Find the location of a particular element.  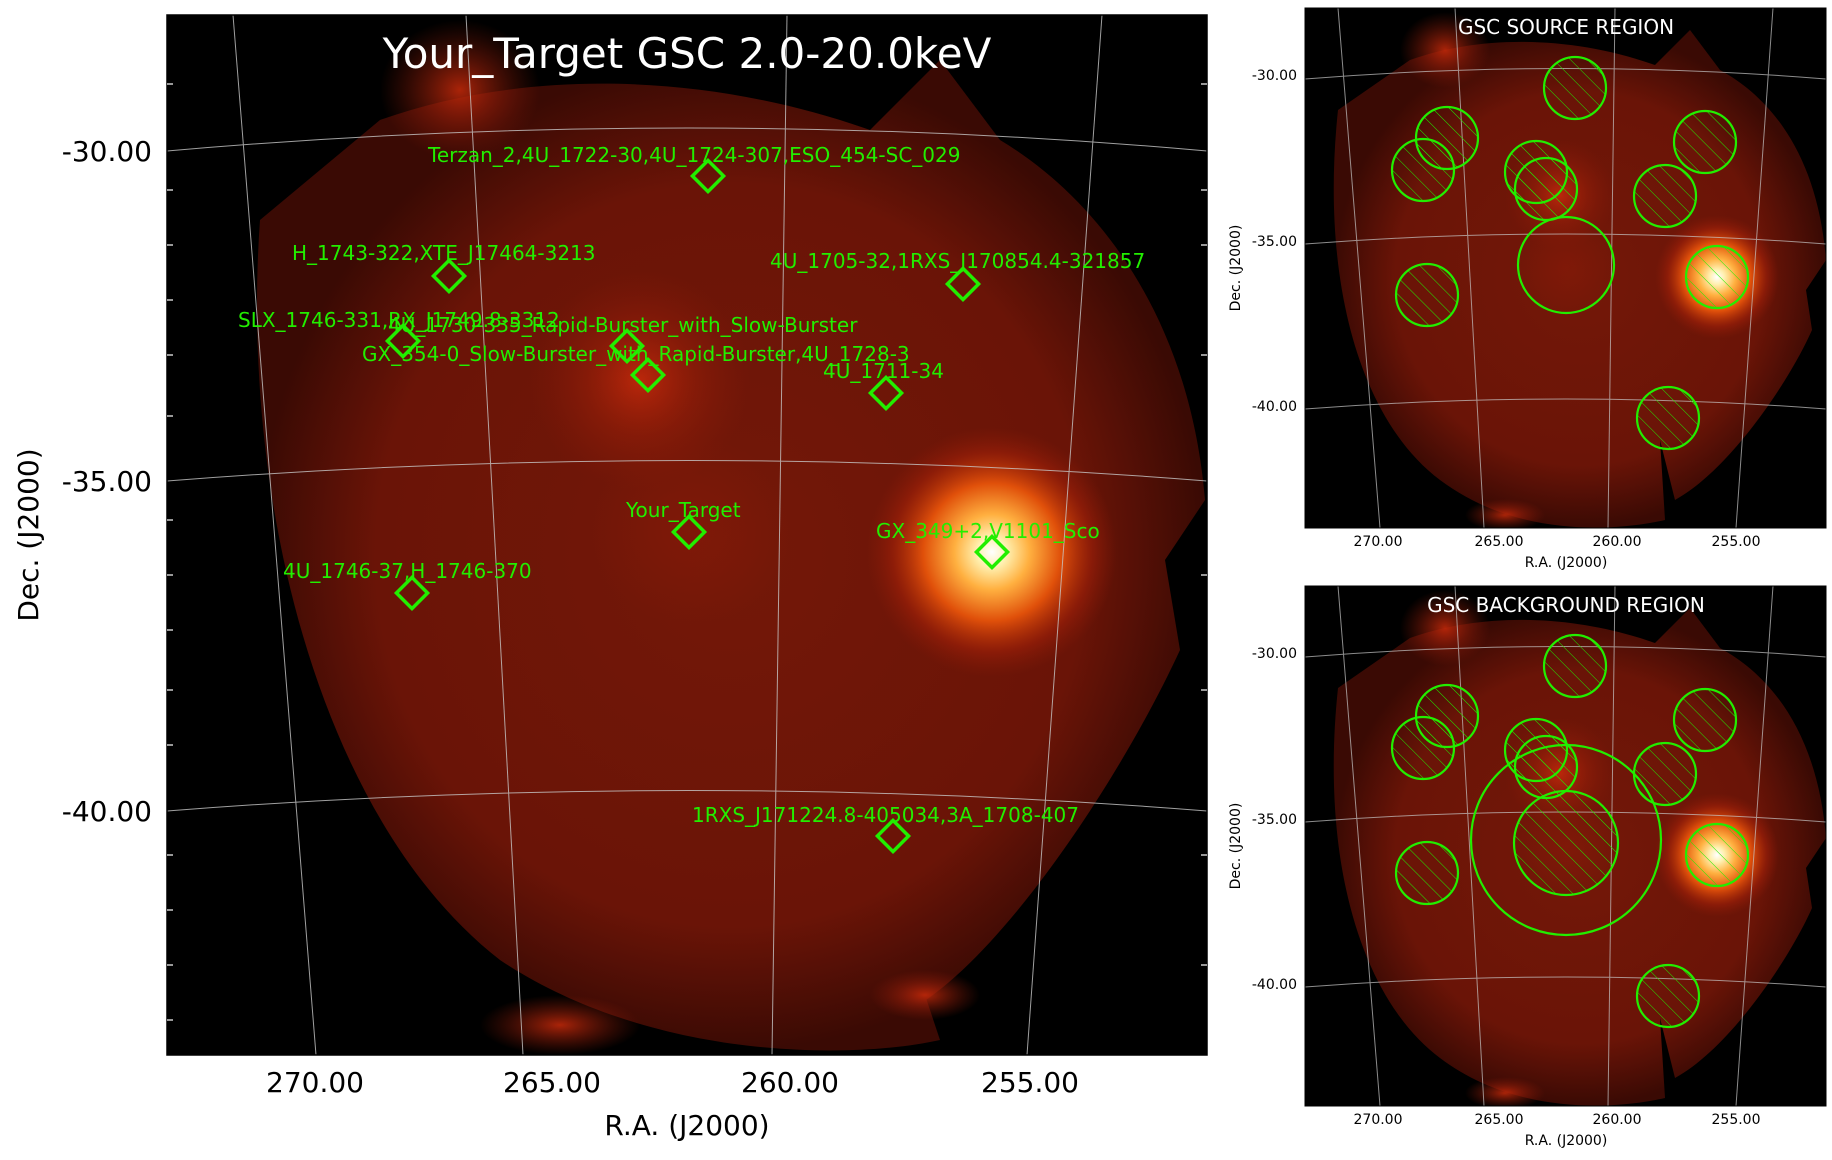

main-yticks: -30.00 -35.00 -40.00 is located at coordinates (107, 481).